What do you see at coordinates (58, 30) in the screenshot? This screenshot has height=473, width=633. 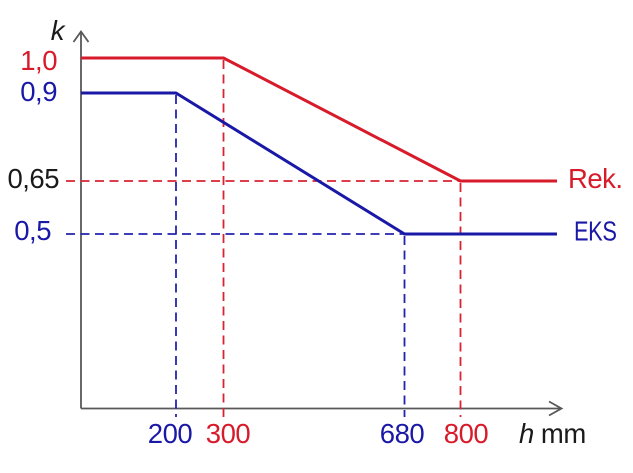 I see `svg-text: k` at bounding box center [58, 30].